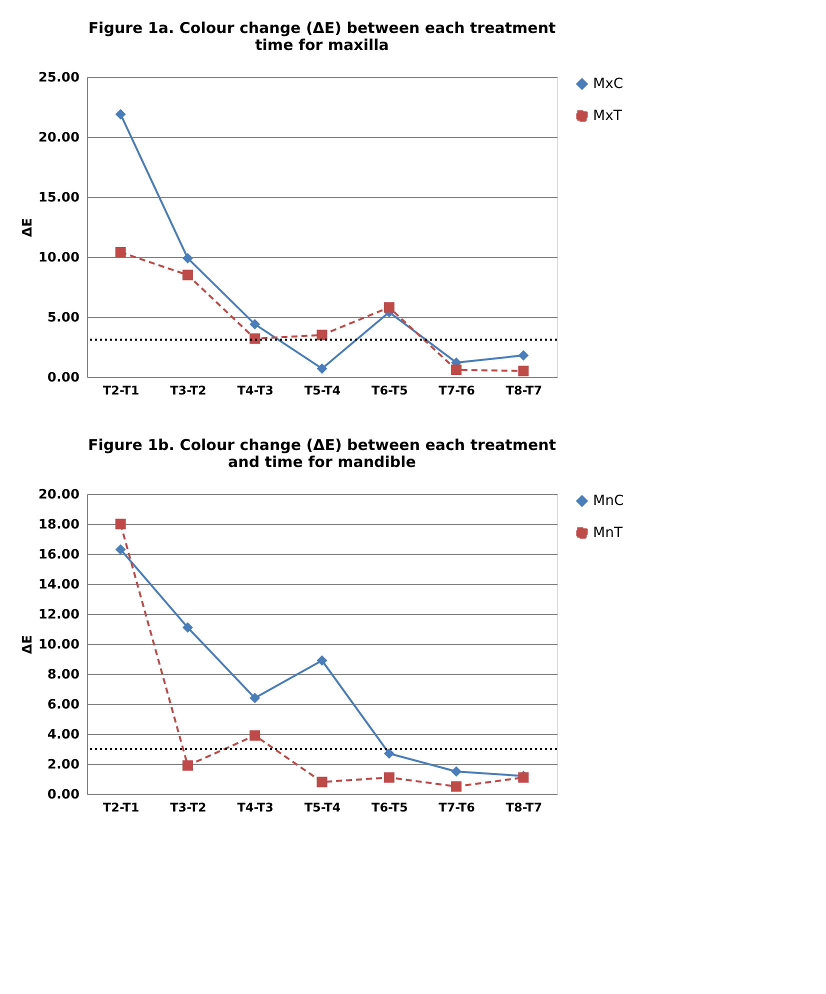 Image resolution: width=826 pixels, height=994 pixels. I want to click on y-tick-label: 25.00, so click(59, 78).